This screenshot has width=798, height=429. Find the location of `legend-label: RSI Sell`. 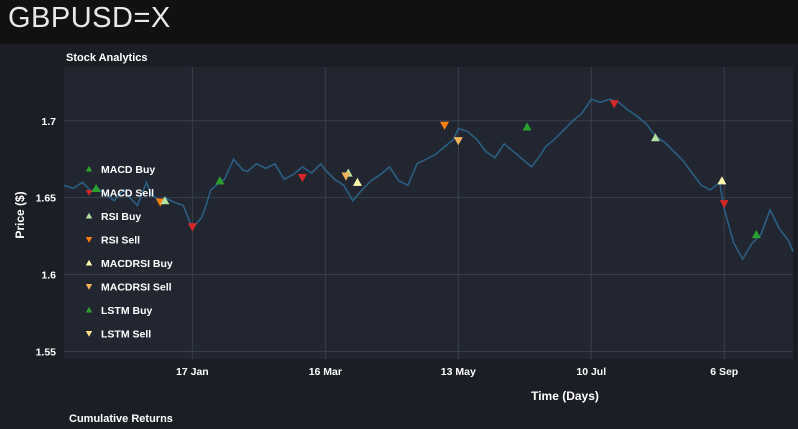

legend-label: RSI Sell is located at coordinates (120, 241).